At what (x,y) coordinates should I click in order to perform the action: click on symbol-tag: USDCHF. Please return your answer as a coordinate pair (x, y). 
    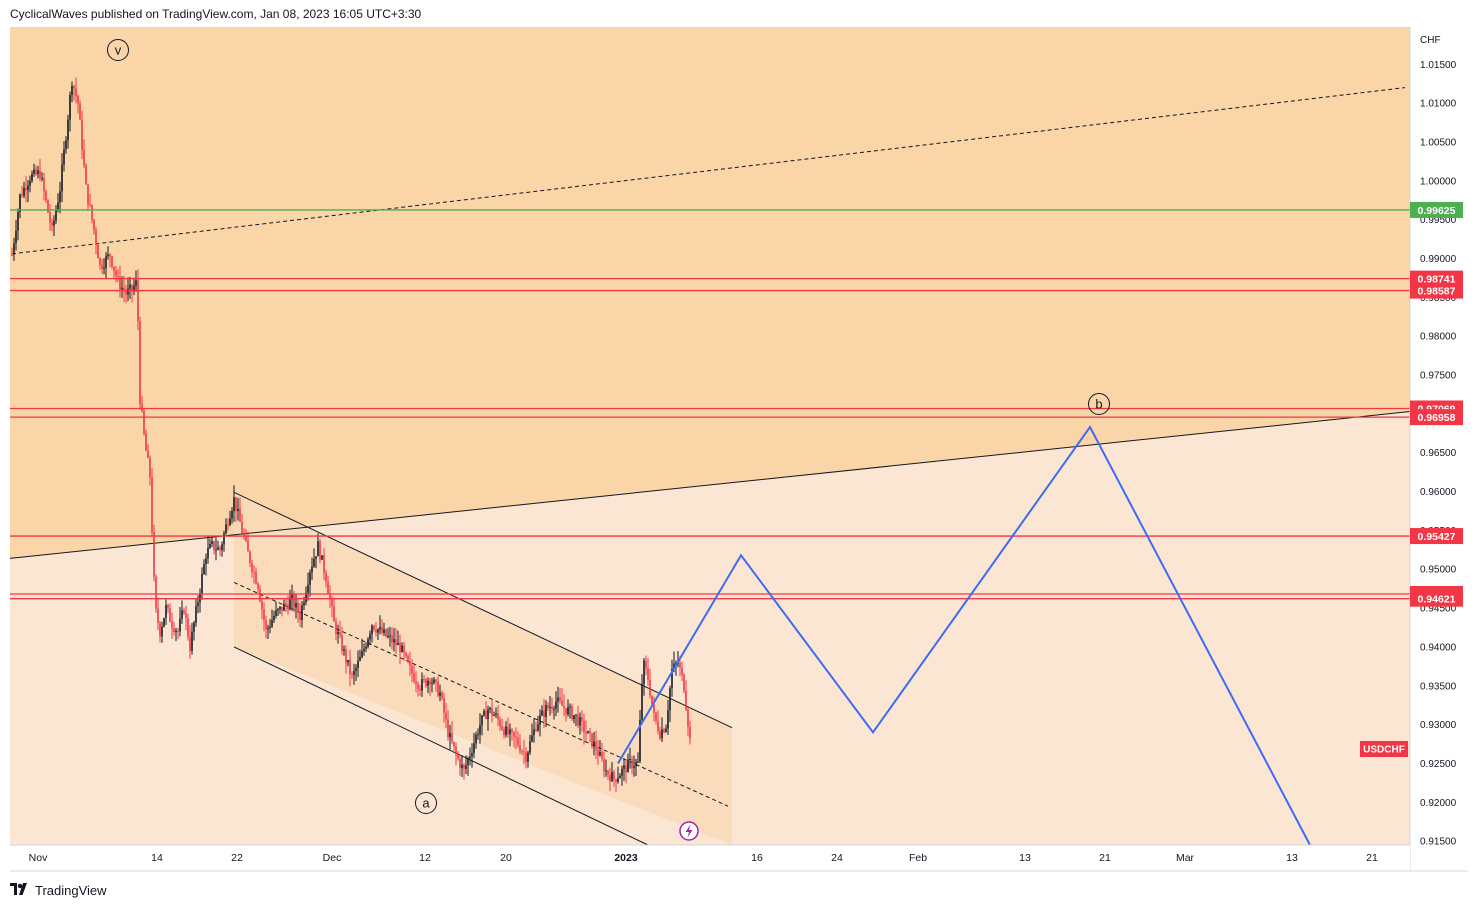
    Looking at the image, I should click on (1384, 749).